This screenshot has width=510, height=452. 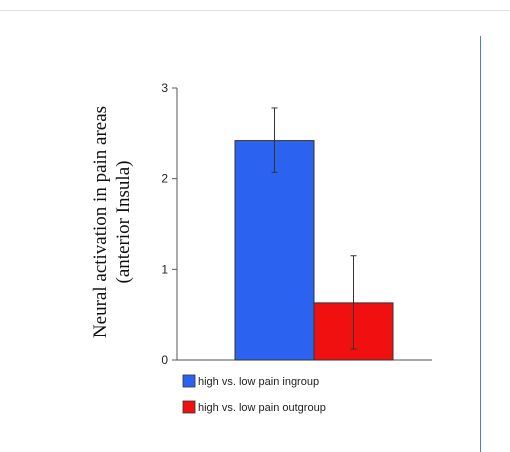 What do you see at coordinates (258, 382) in the screenshot?
I see `legend-label-1: high vs. low pain ingroup` at bounding box center [258, 382].